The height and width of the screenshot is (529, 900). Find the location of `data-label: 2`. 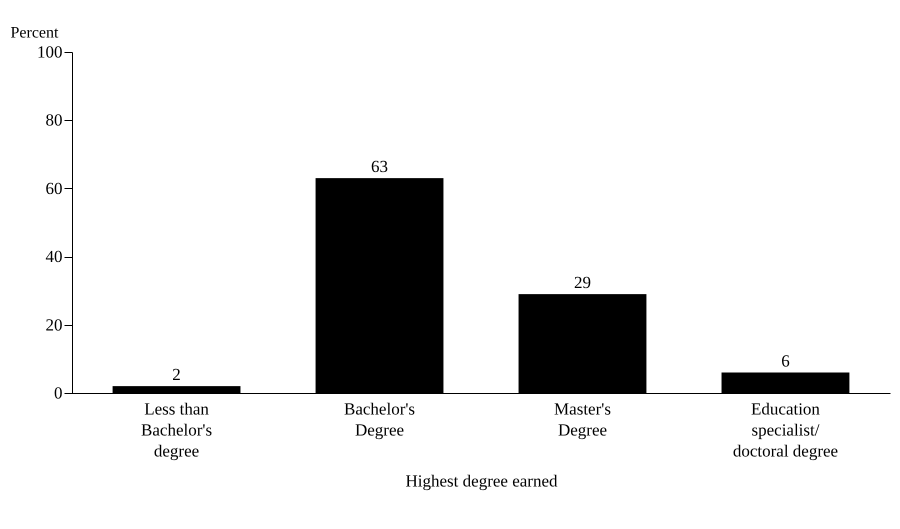

data-label: 2 is located at coordinates (176, 374).